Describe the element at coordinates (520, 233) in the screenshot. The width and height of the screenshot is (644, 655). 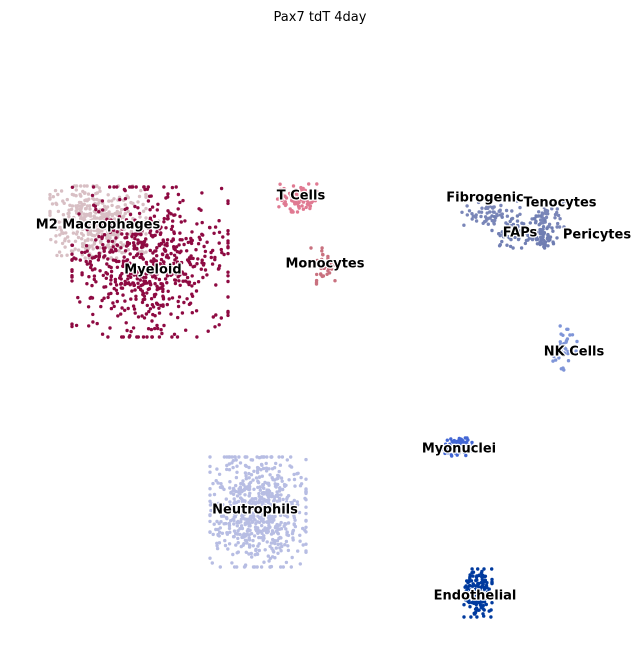
I see `label-faps: FAPs` at that location.